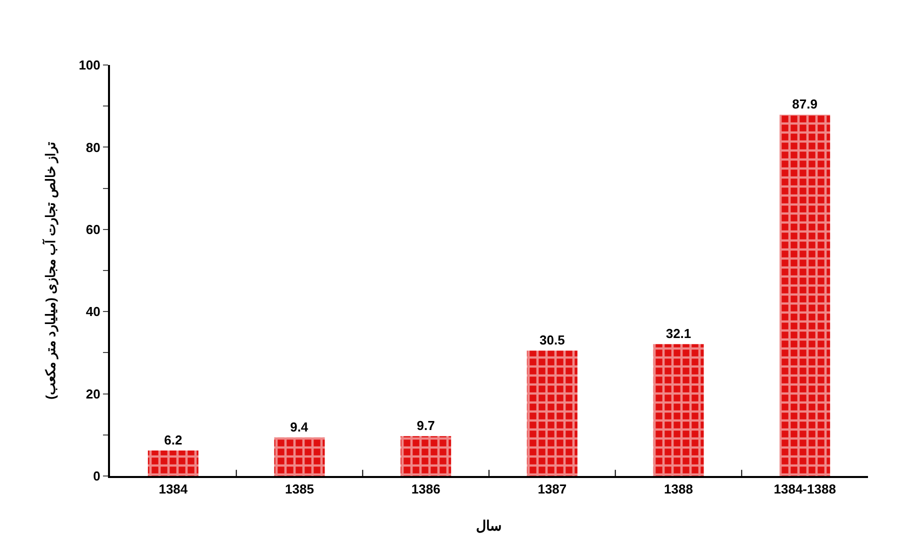 Image resolution: width=908 pixels, height=556 pixels. What do you see at coordinates (299, 489) in the screenshot?
I see `x-tick-label: 1385` at bounding box center [299, 489].